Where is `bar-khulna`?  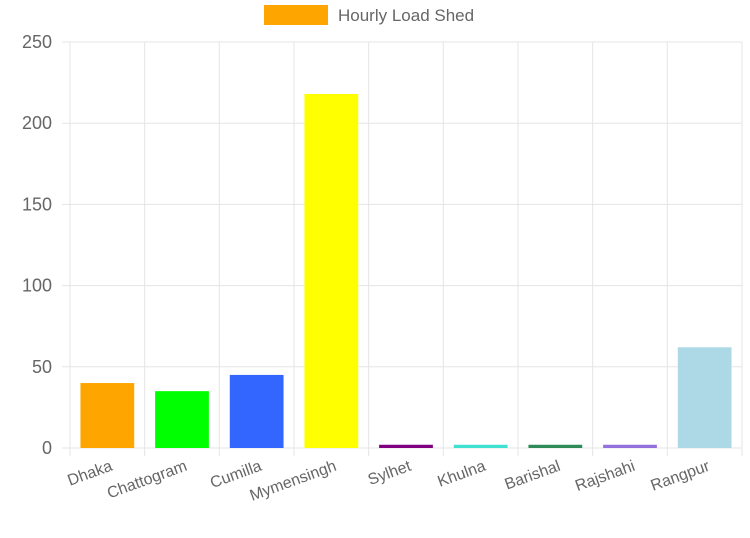
bar-khulna is located at coordinates (480, 446).